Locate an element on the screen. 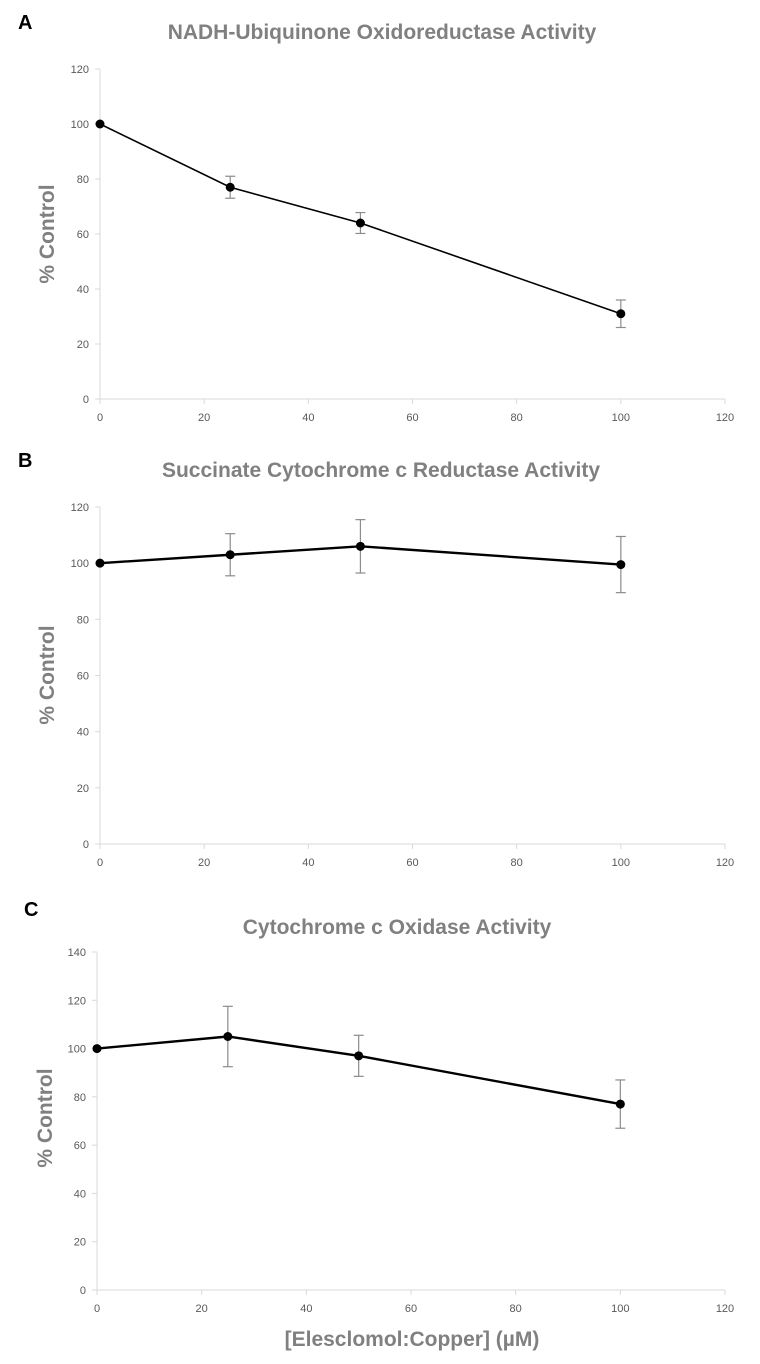 Image resolution: width=760 pixels, height=1364 pixels. panel-letter: B is located at coordinates (25, 461).